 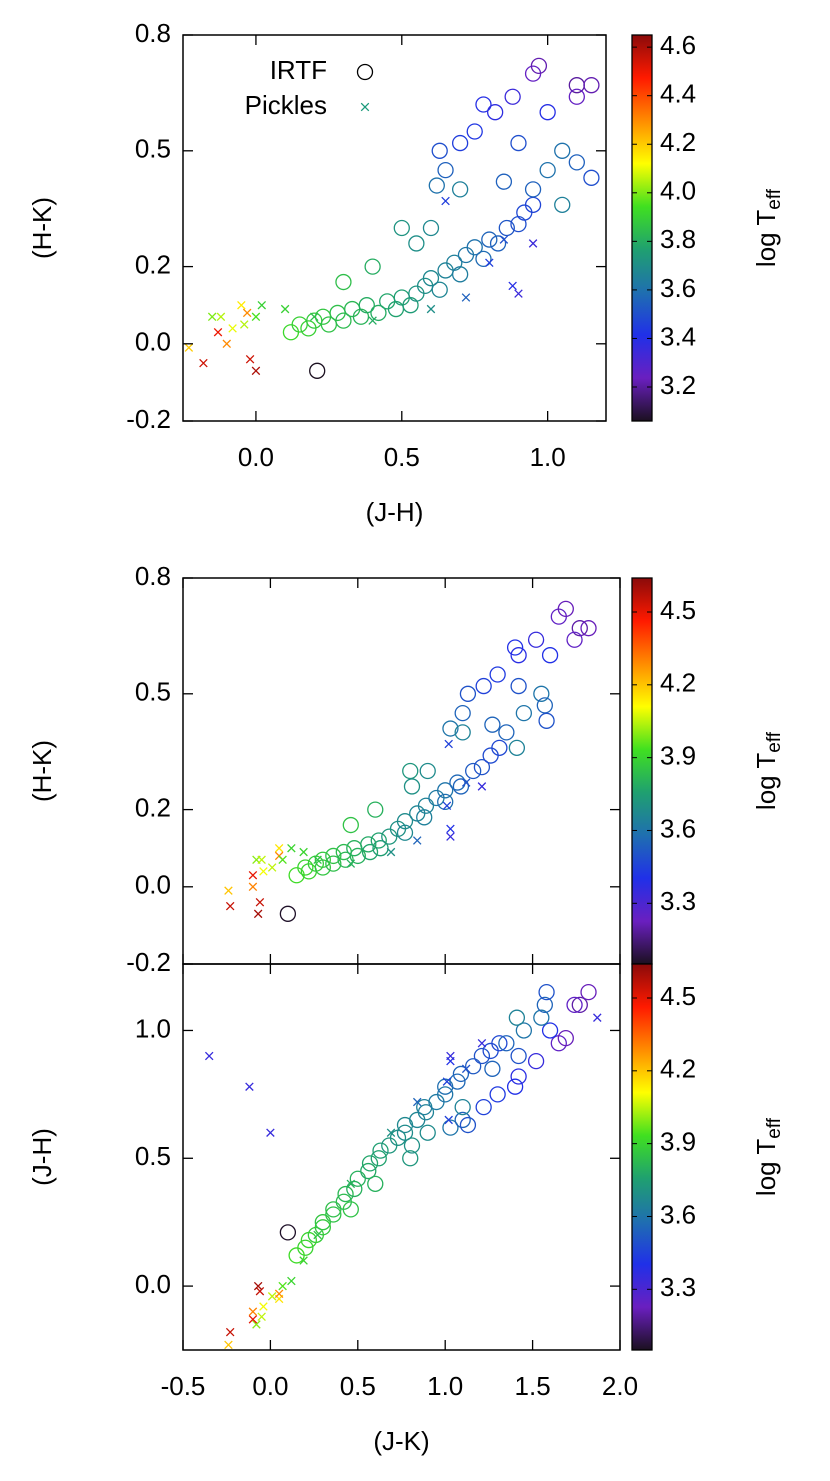 What do you see at coordinates (153, 33) in the screenshot?
I see `y-tick-label: 0.8` at bounding box center [153, 33].